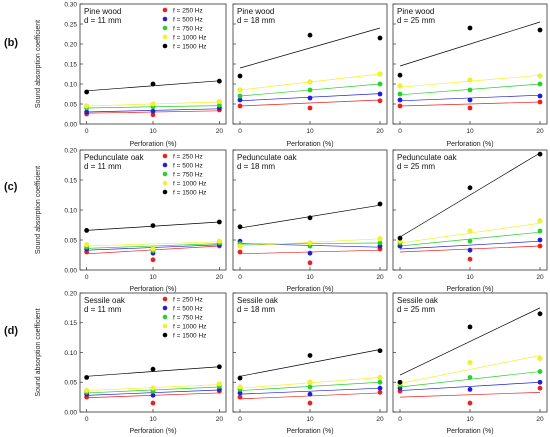 This screenshot has width=550, height=437. What do you see at coordinates (427, 157) in the screenshot?
I see `panel-title: Pedunculate oak` at bounding box center [427, 157].